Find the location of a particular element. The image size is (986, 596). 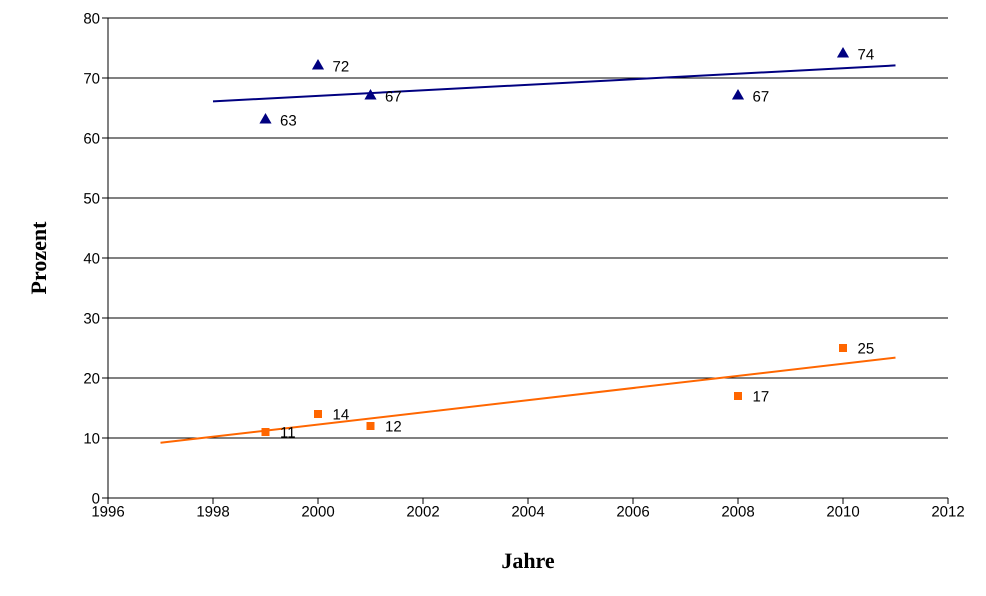

y-tick-label: 80 is located at coordinates (91, 19).